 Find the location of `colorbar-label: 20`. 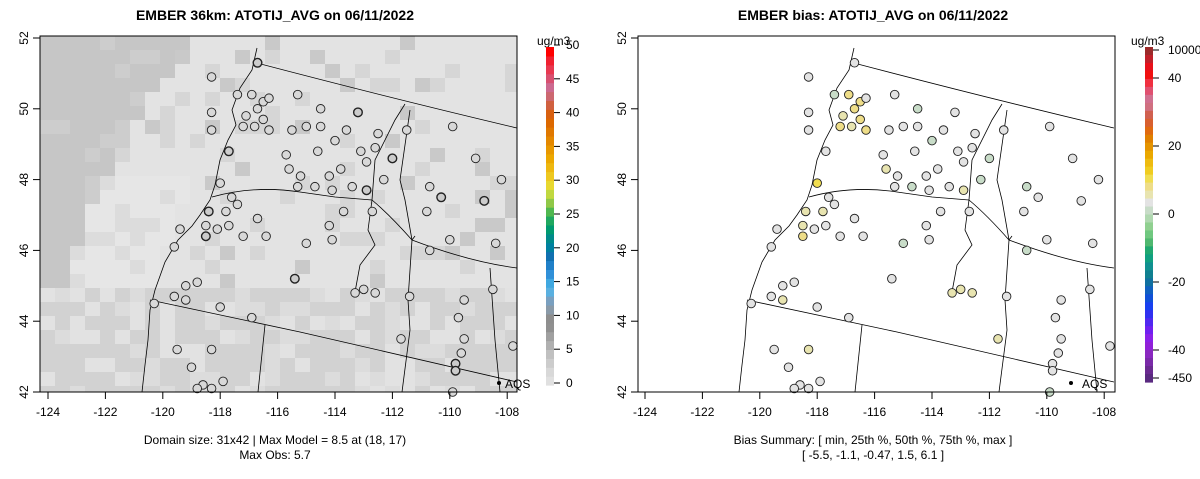

colorbar-label: 20 is located at coordinates (573, 248).